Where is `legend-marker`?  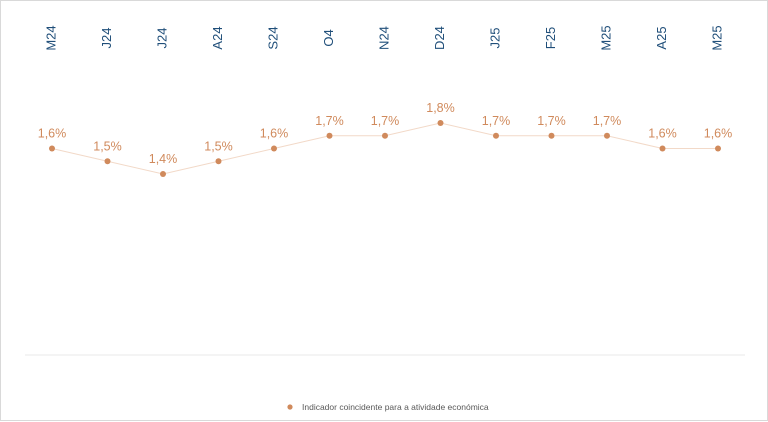
legend-marker is located at coordinates (290, 407).